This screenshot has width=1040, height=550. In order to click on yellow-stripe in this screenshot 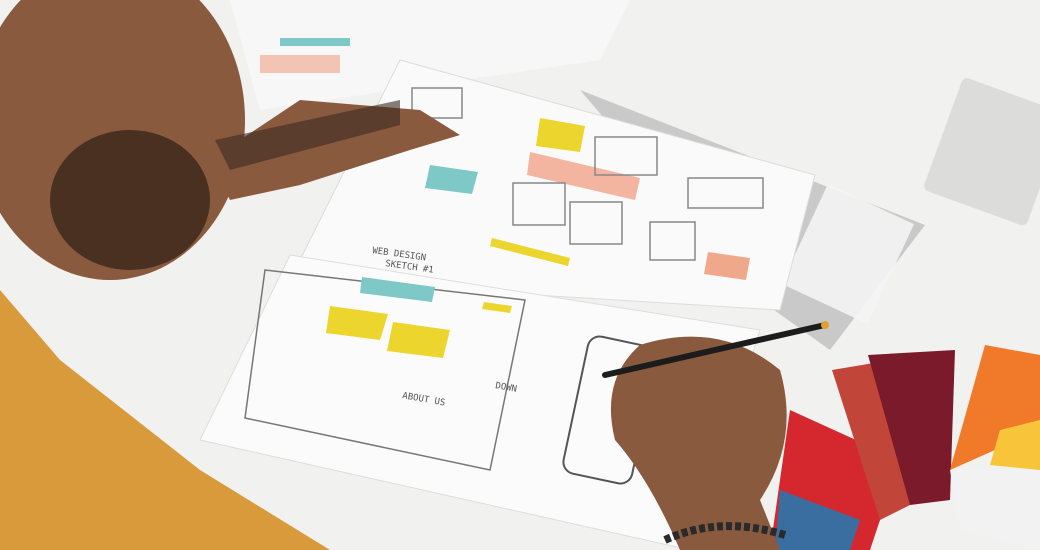, I will do `click(530, 252)`.